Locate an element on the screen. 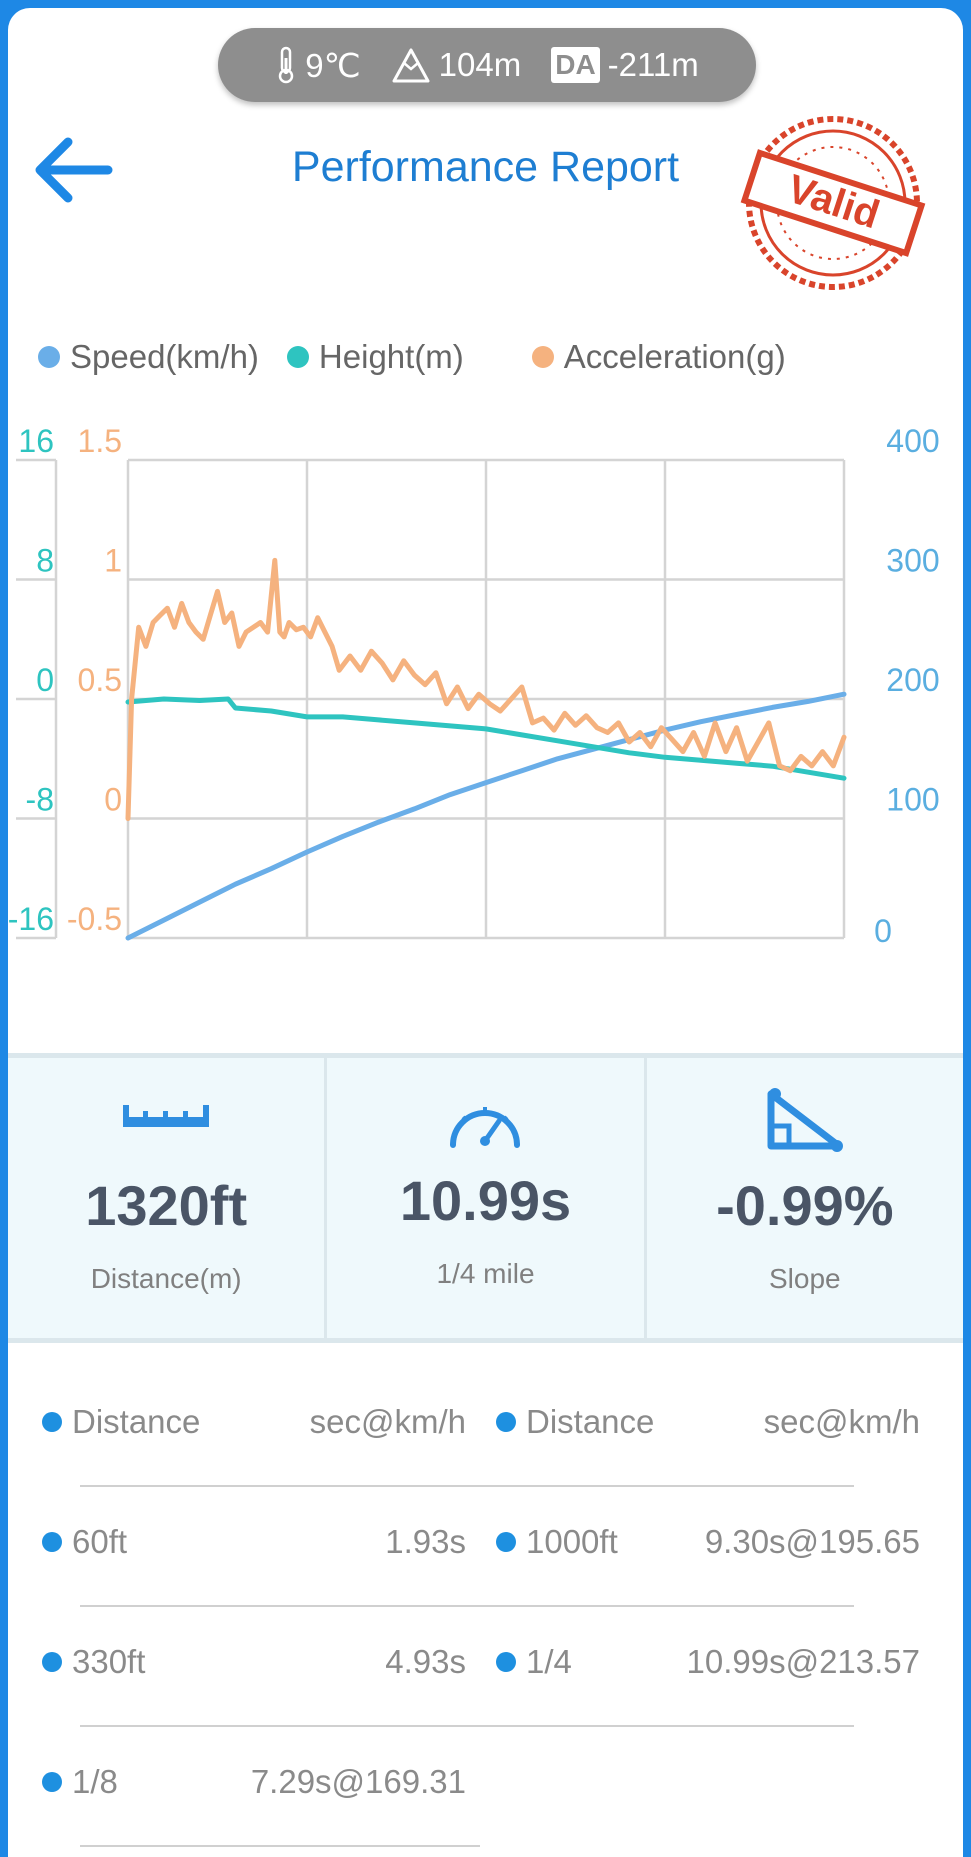 The width and height of the screenshot is (971, 1857). stat-distance: 1320ft Distance(m) is located at coordinates (166, 1198).